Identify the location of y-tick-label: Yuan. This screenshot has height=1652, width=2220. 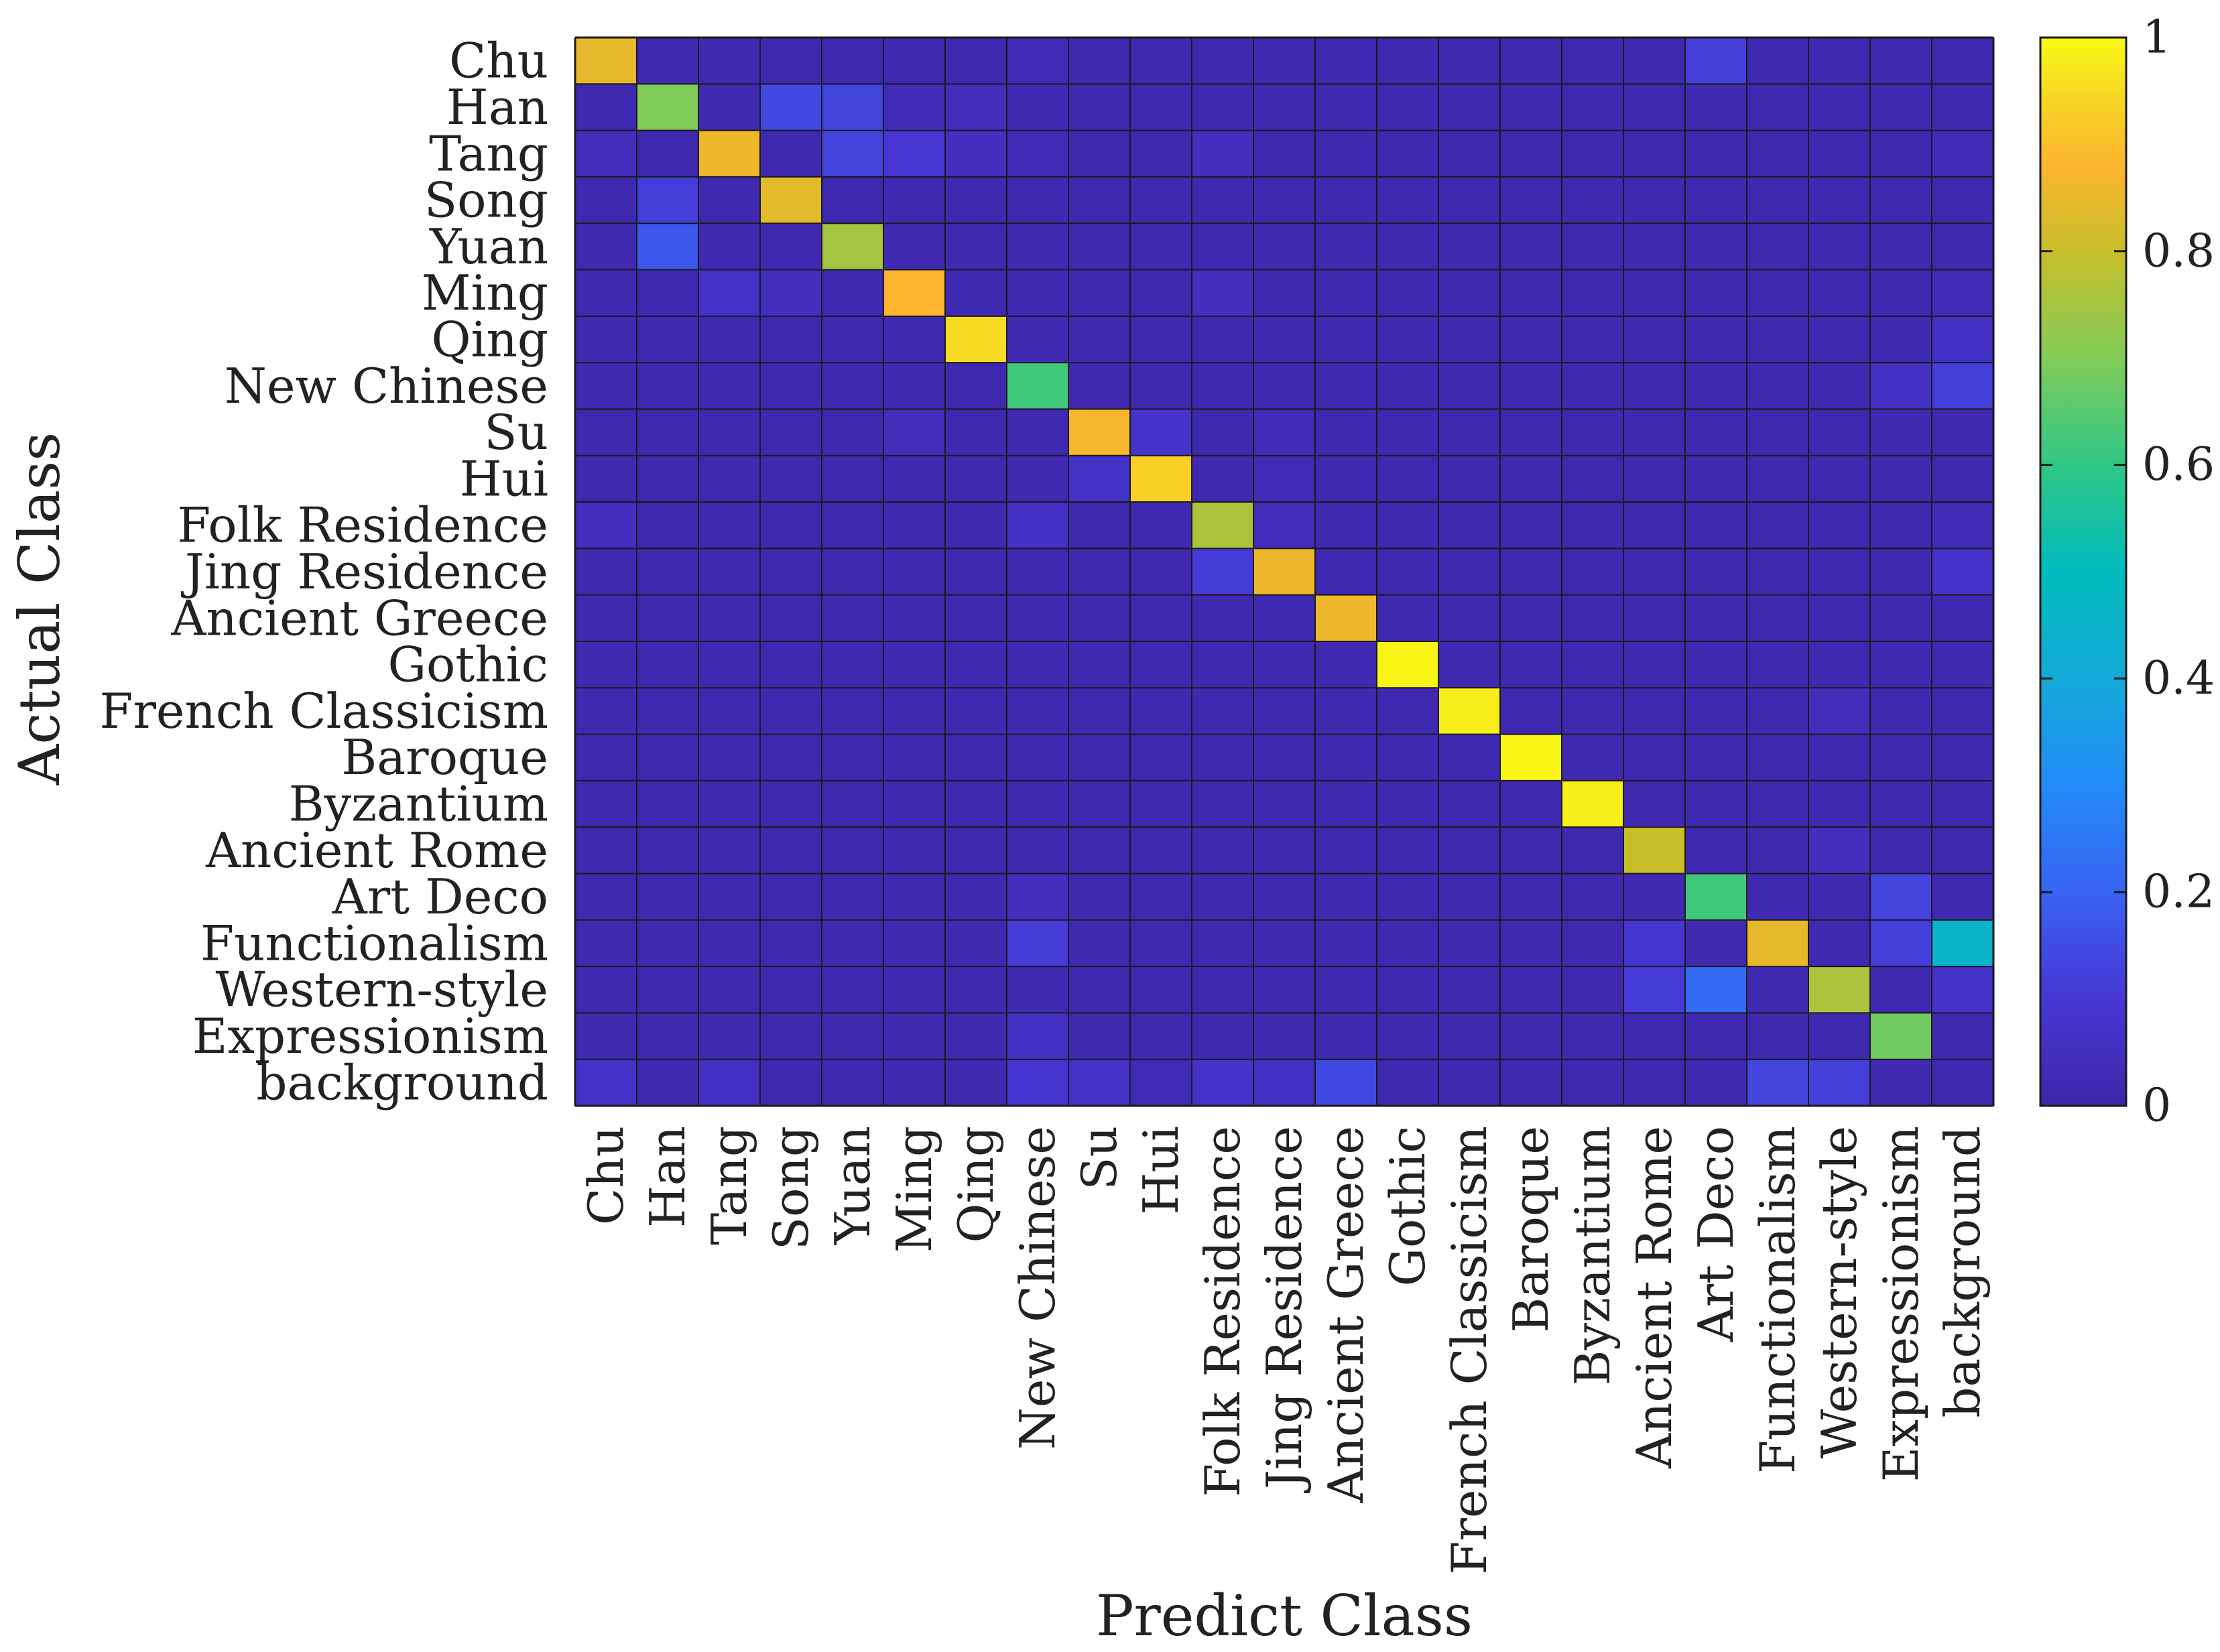
(488, 246).